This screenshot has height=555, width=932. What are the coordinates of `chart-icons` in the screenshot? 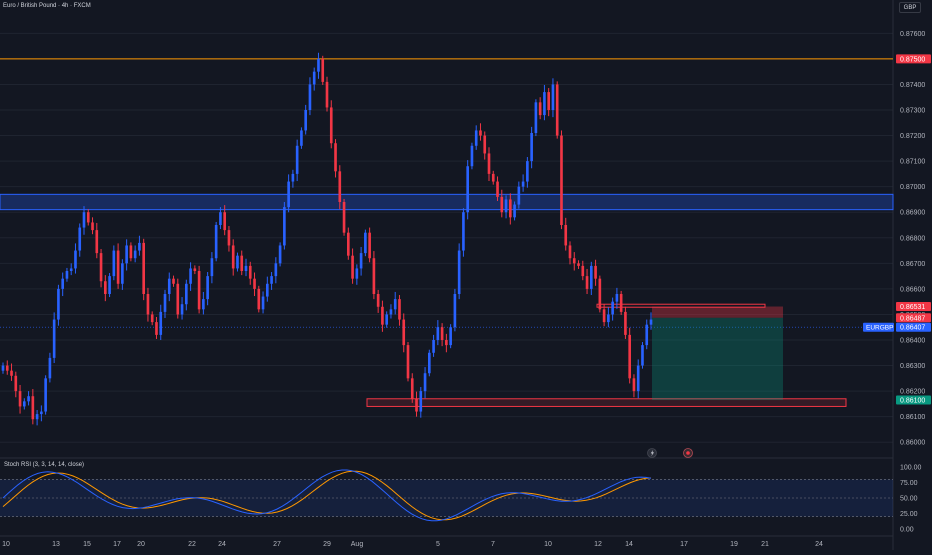 It's located at (670, 453).